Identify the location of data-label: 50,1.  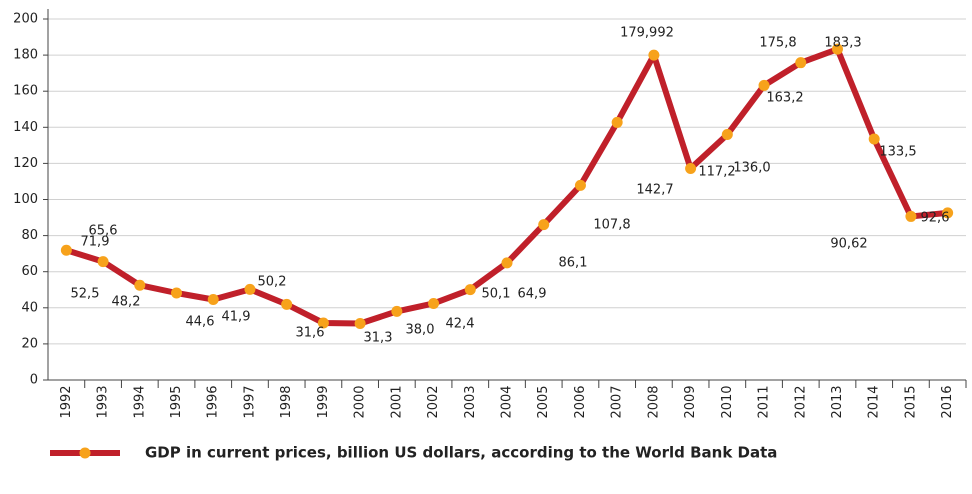
(496, 294).